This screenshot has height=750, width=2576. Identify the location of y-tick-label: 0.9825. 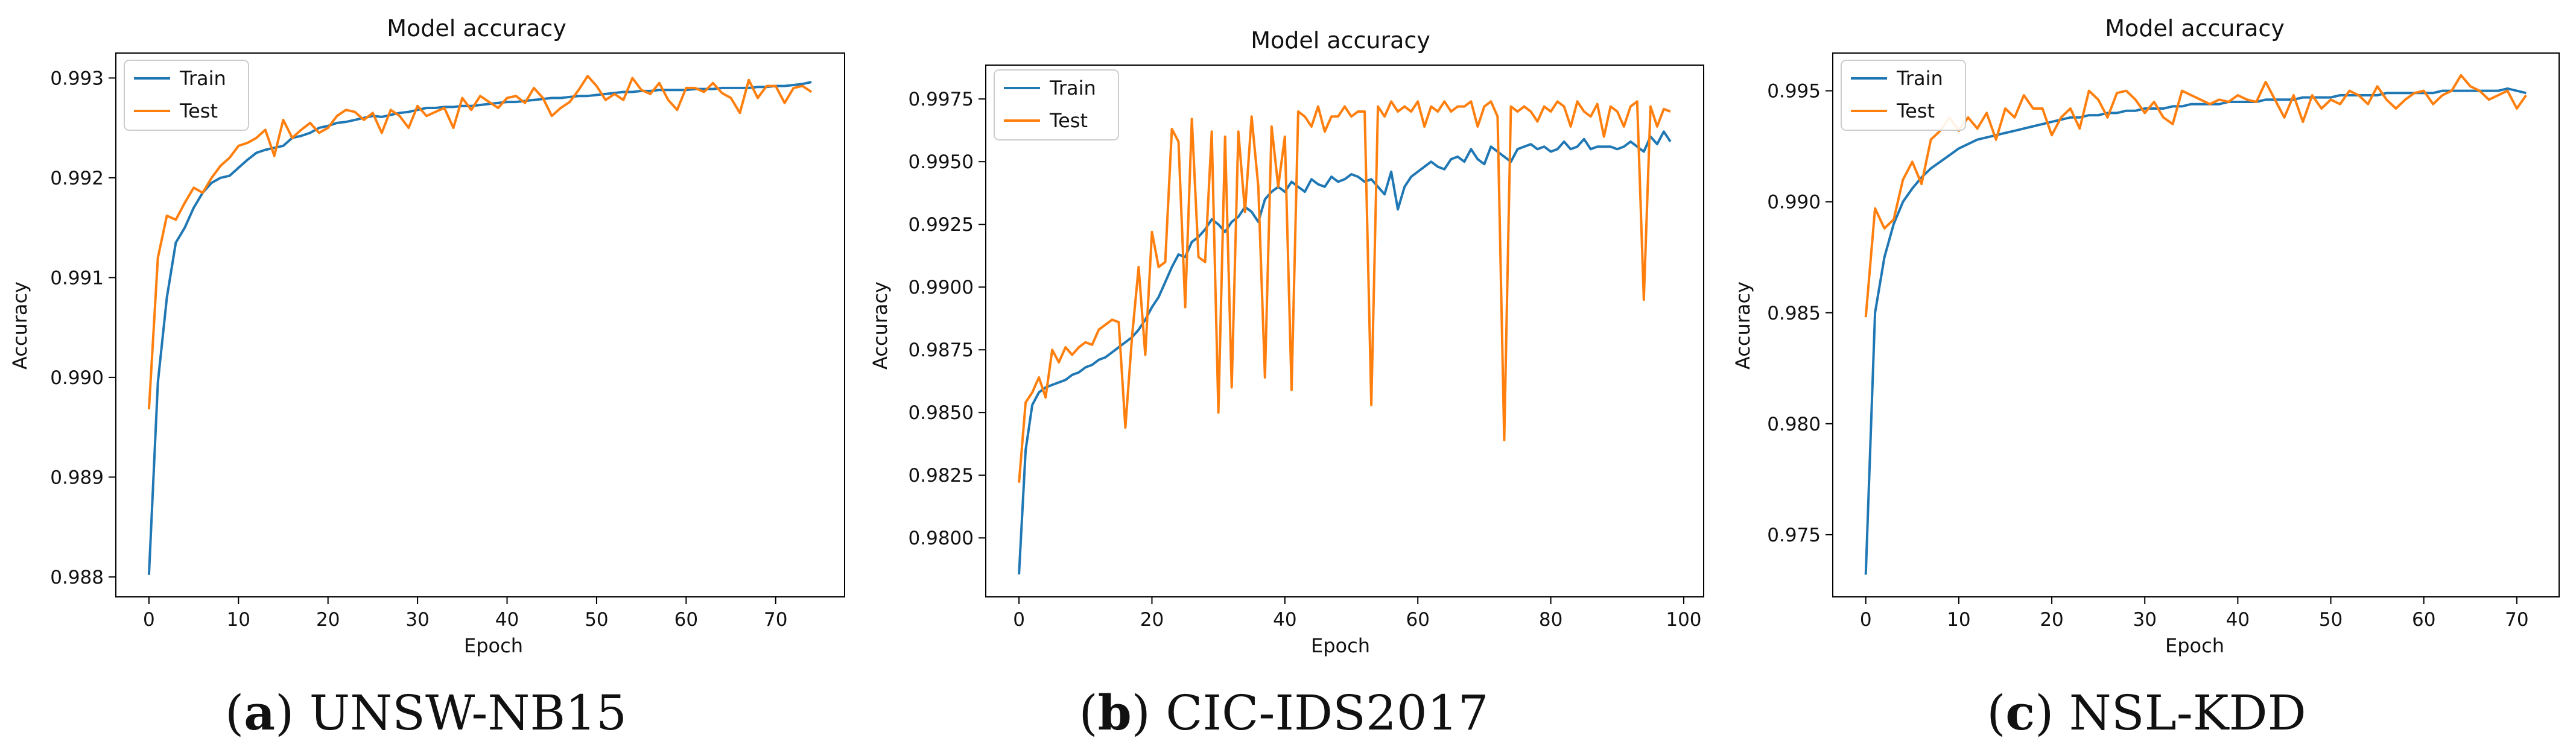
(942, 476).